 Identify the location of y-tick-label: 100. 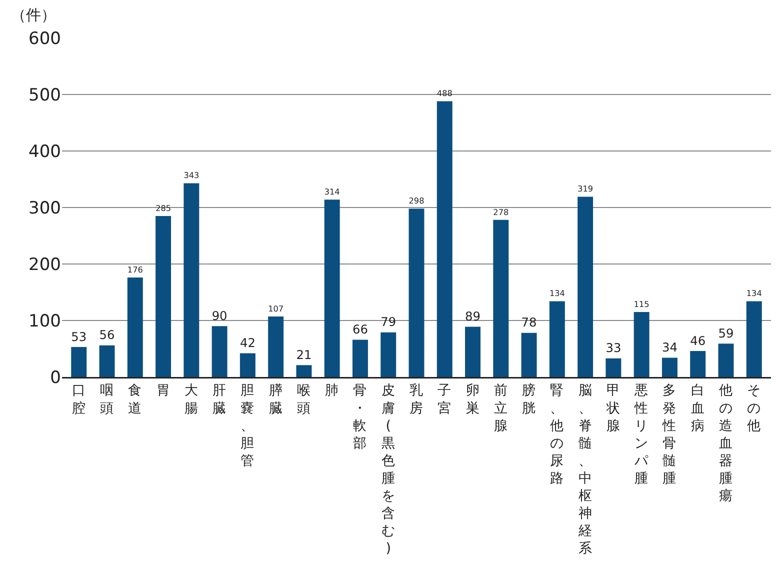
(44, 321).